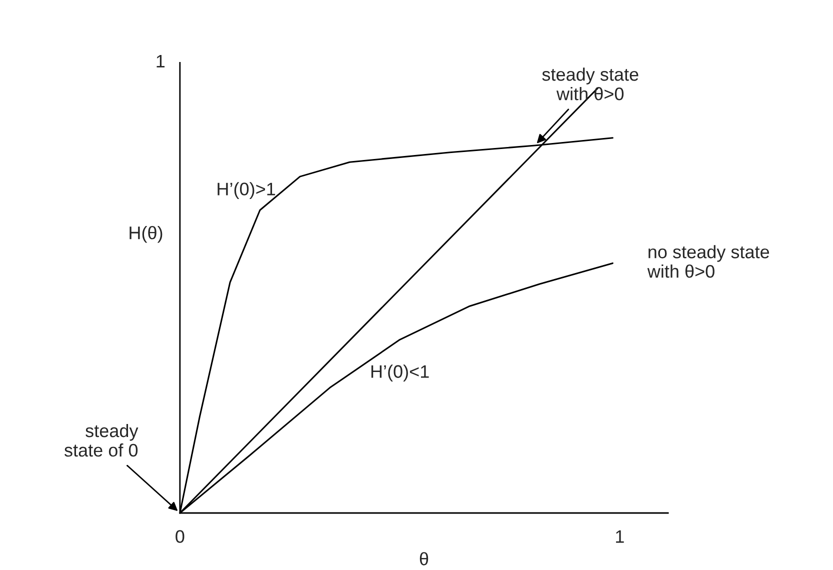  Describe the element at coordinates (400, 373) in the screenshot. I see `series-label: H’(0)<1` at that location.